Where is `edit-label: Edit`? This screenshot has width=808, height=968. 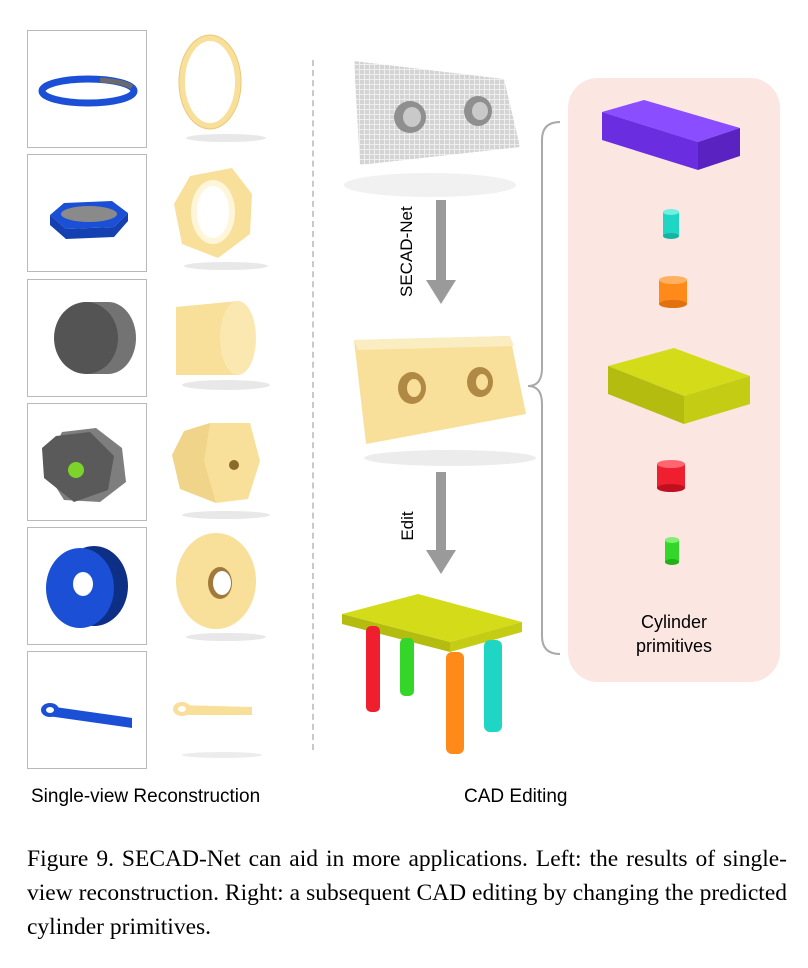 edit-label: Edit is located at coordinates (407, 526).